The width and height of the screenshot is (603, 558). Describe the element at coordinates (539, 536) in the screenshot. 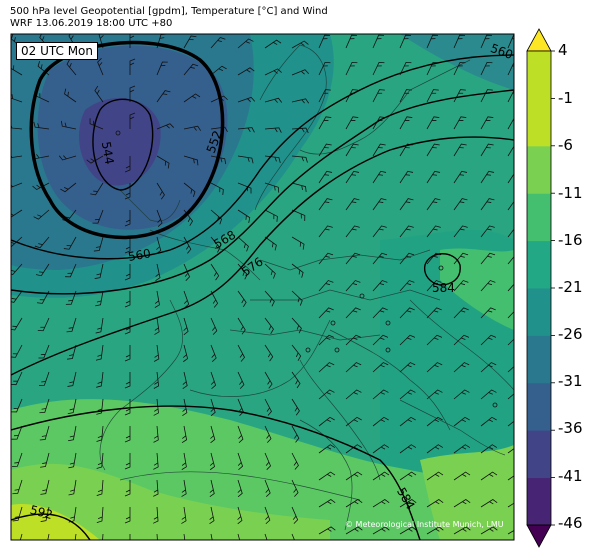

I see `colorbar-arrow-bottom` at that location.